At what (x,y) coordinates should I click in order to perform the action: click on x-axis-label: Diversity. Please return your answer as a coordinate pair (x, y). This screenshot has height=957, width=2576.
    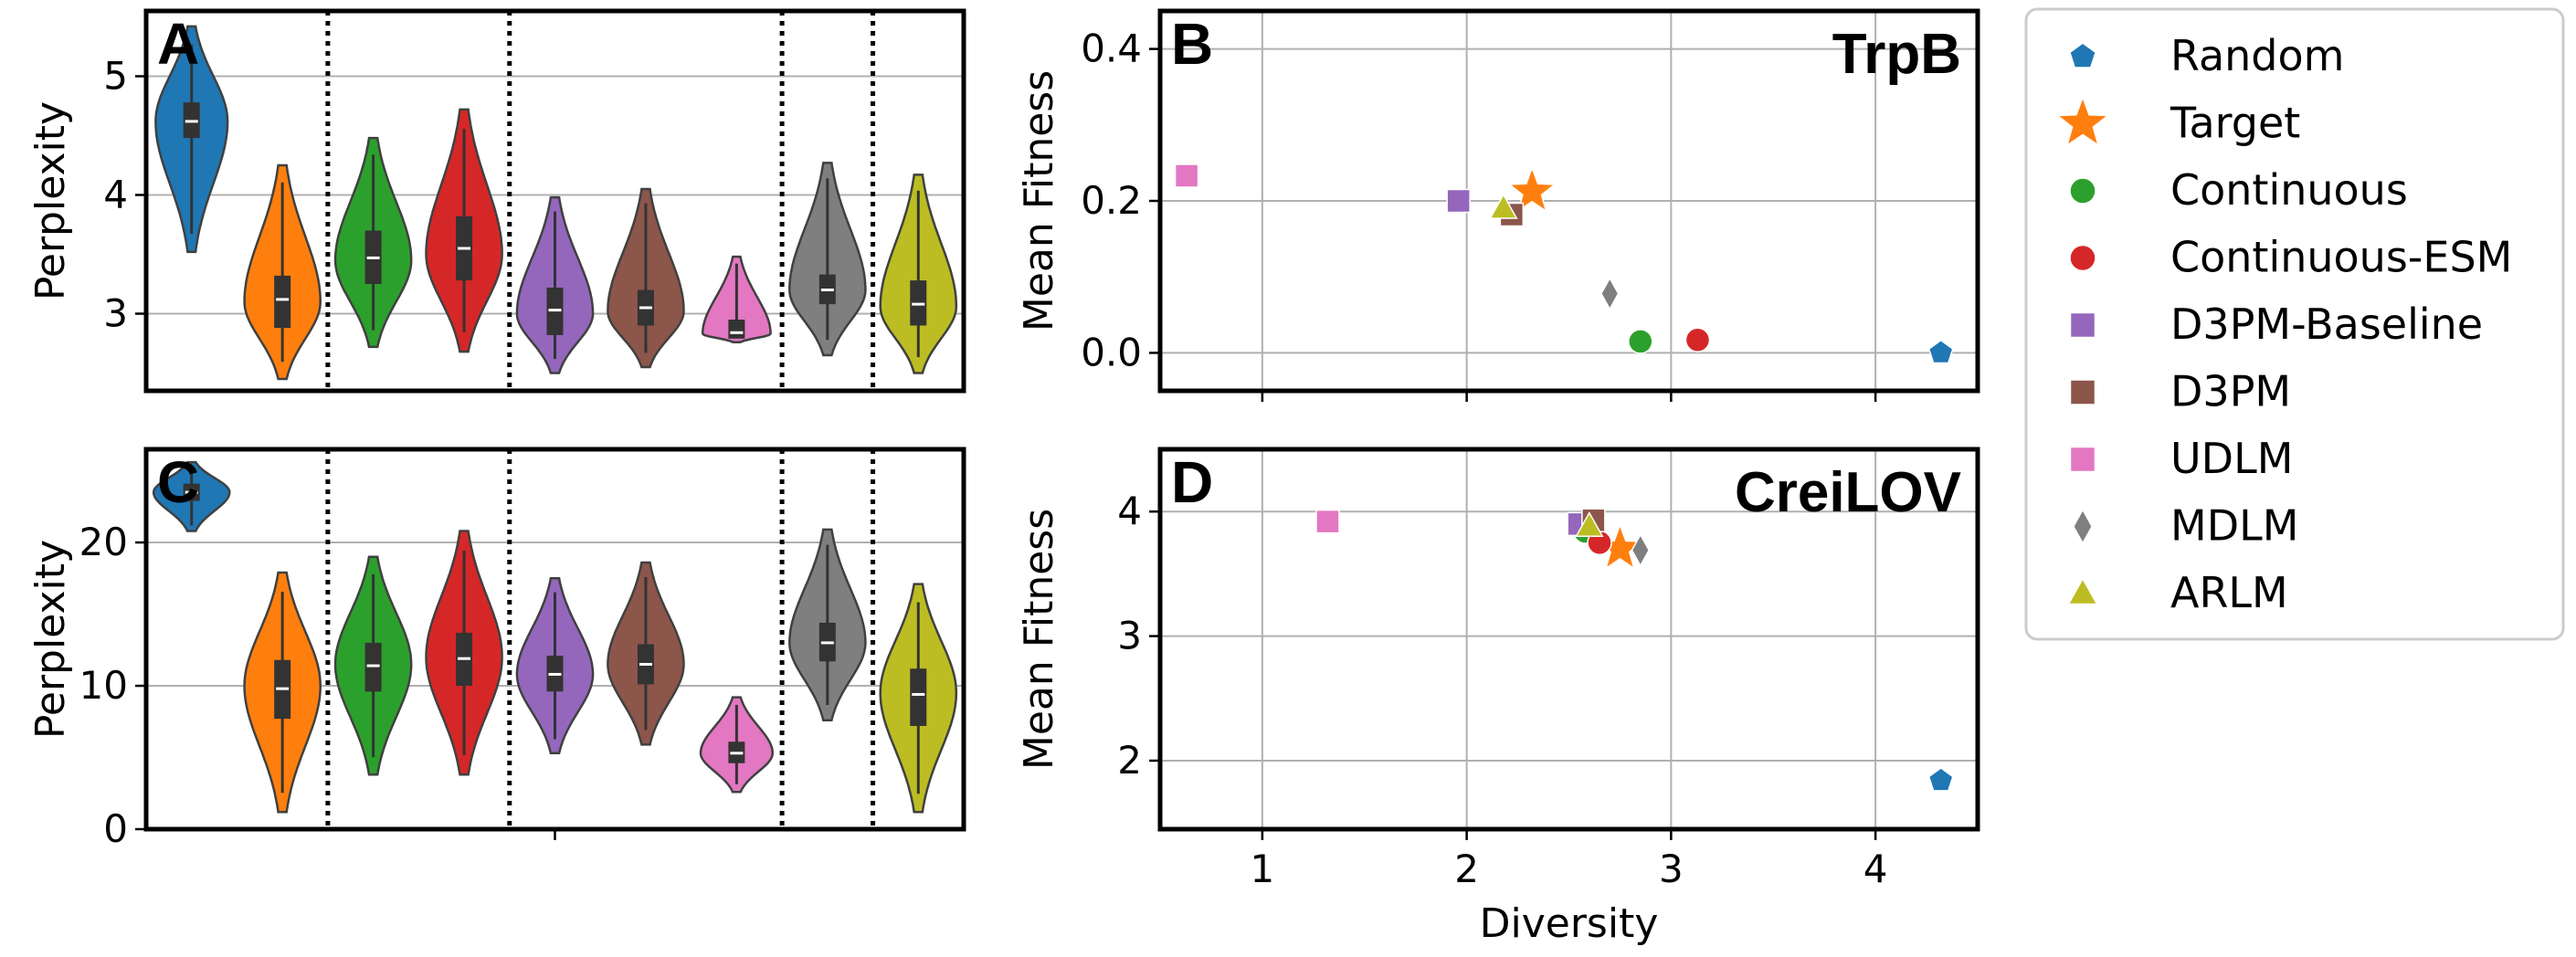
    Looking at the image, I should click on (1569, 923).